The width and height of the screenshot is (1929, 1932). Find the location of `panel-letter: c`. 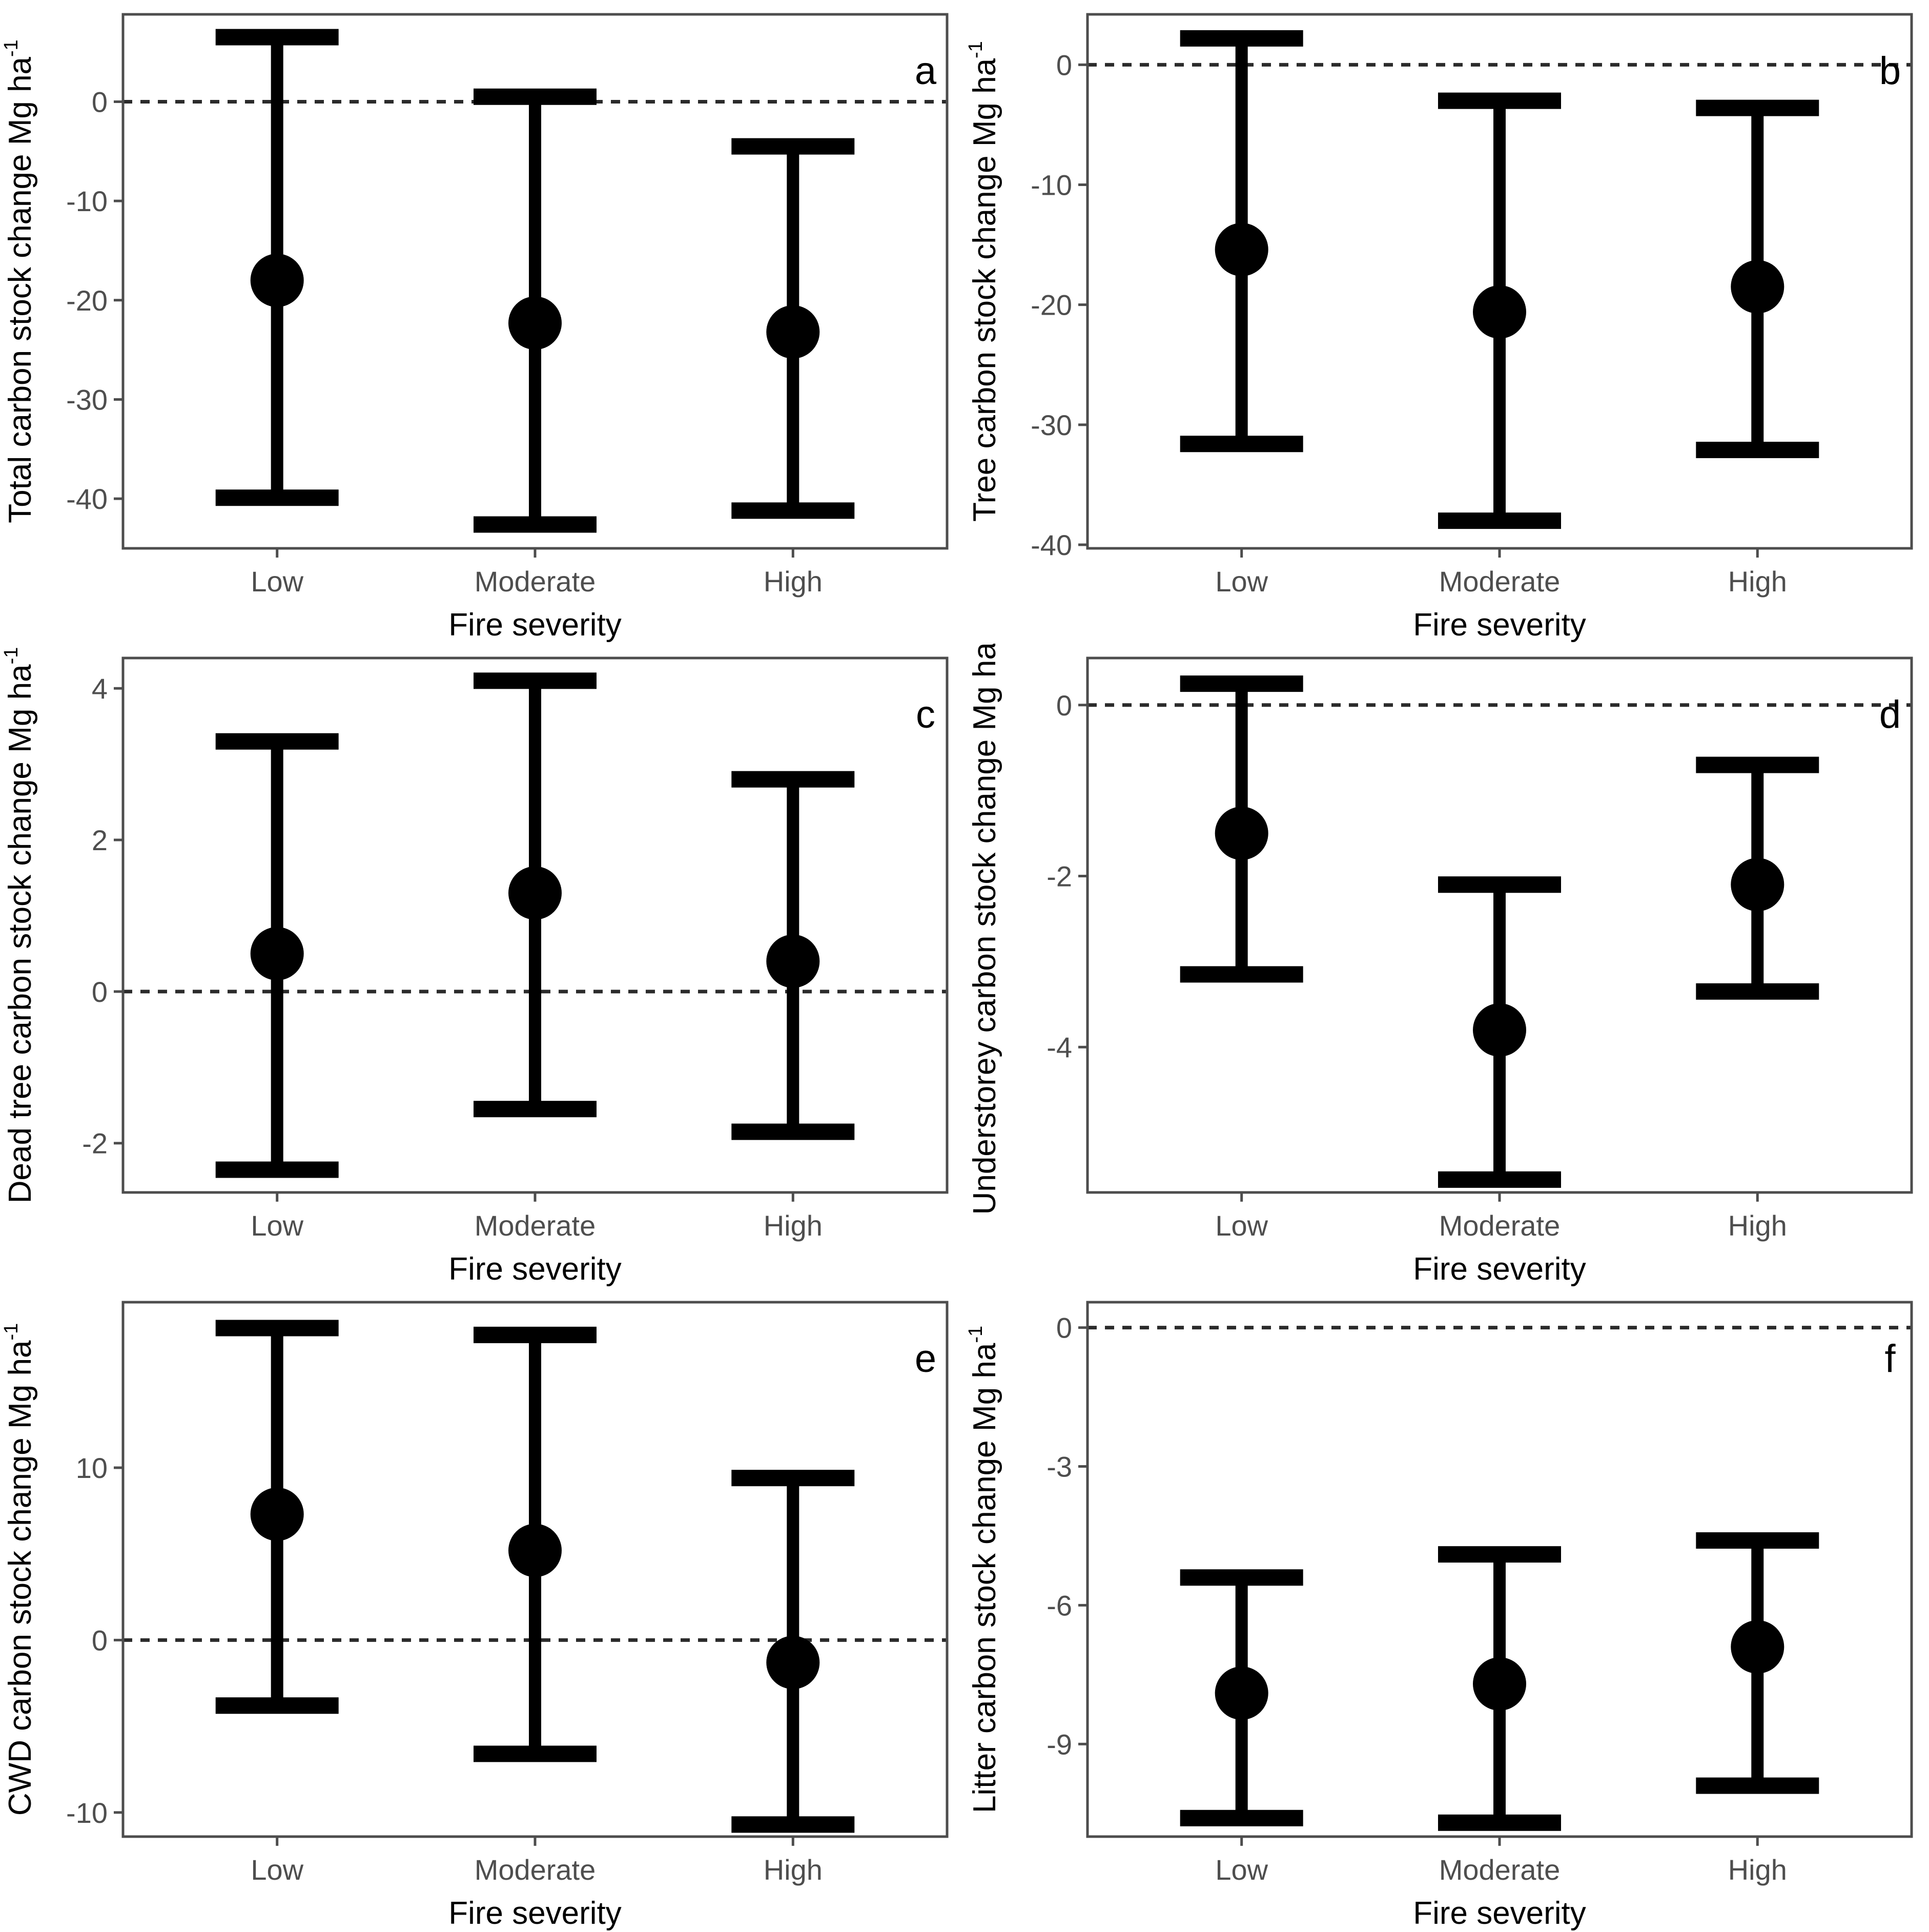

panel-letter: c is located at coordinates (926, 714).